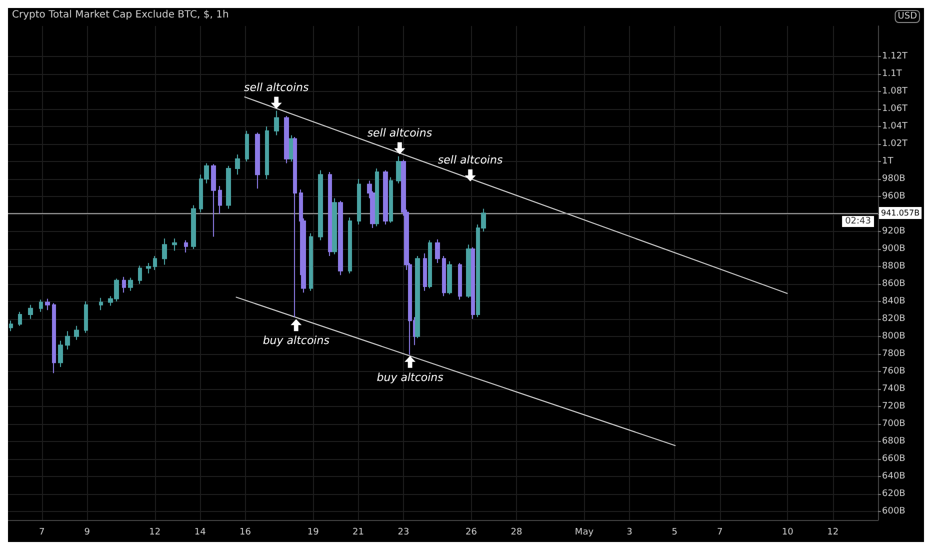  Describe the element at coordinates (894, 196) in the screenshot. I see `y-tick-label: 960B` at that location.